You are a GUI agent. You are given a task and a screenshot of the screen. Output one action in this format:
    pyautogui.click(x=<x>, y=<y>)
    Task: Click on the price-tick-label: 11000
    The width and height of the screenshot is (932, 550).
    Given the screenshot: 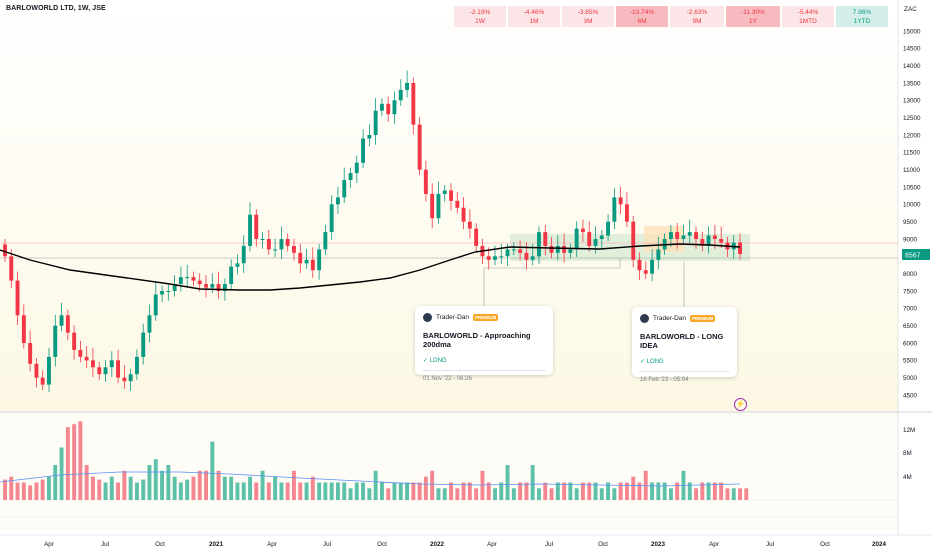 What is the action you would take?
    pyautogui.click(x=912, y=170)
    